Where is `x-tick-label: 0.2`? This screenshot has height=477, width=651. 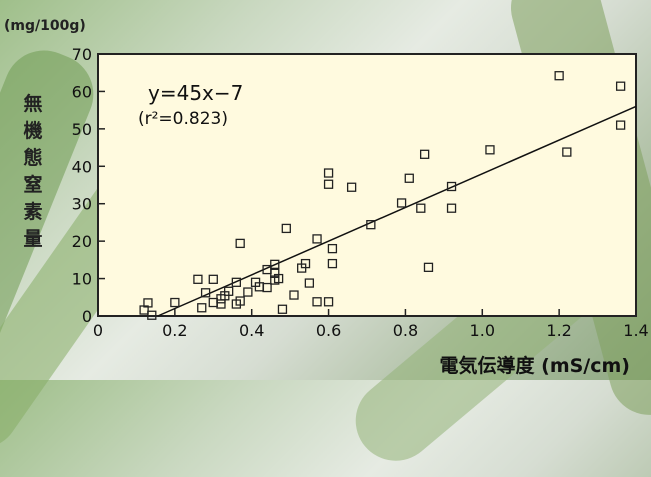
x-tick-label: 0.2 is located at coordinates (174, 330).